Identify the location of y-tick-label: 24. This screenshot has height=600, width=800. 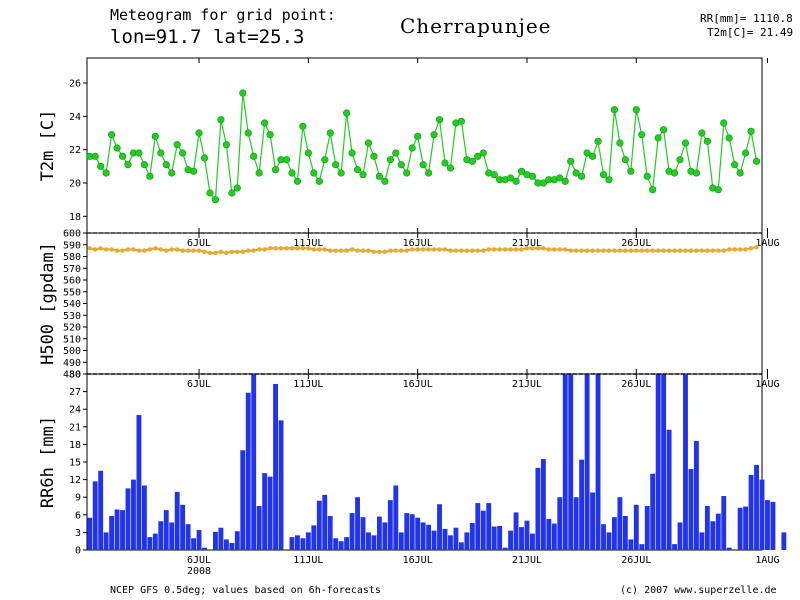
(75, 410).